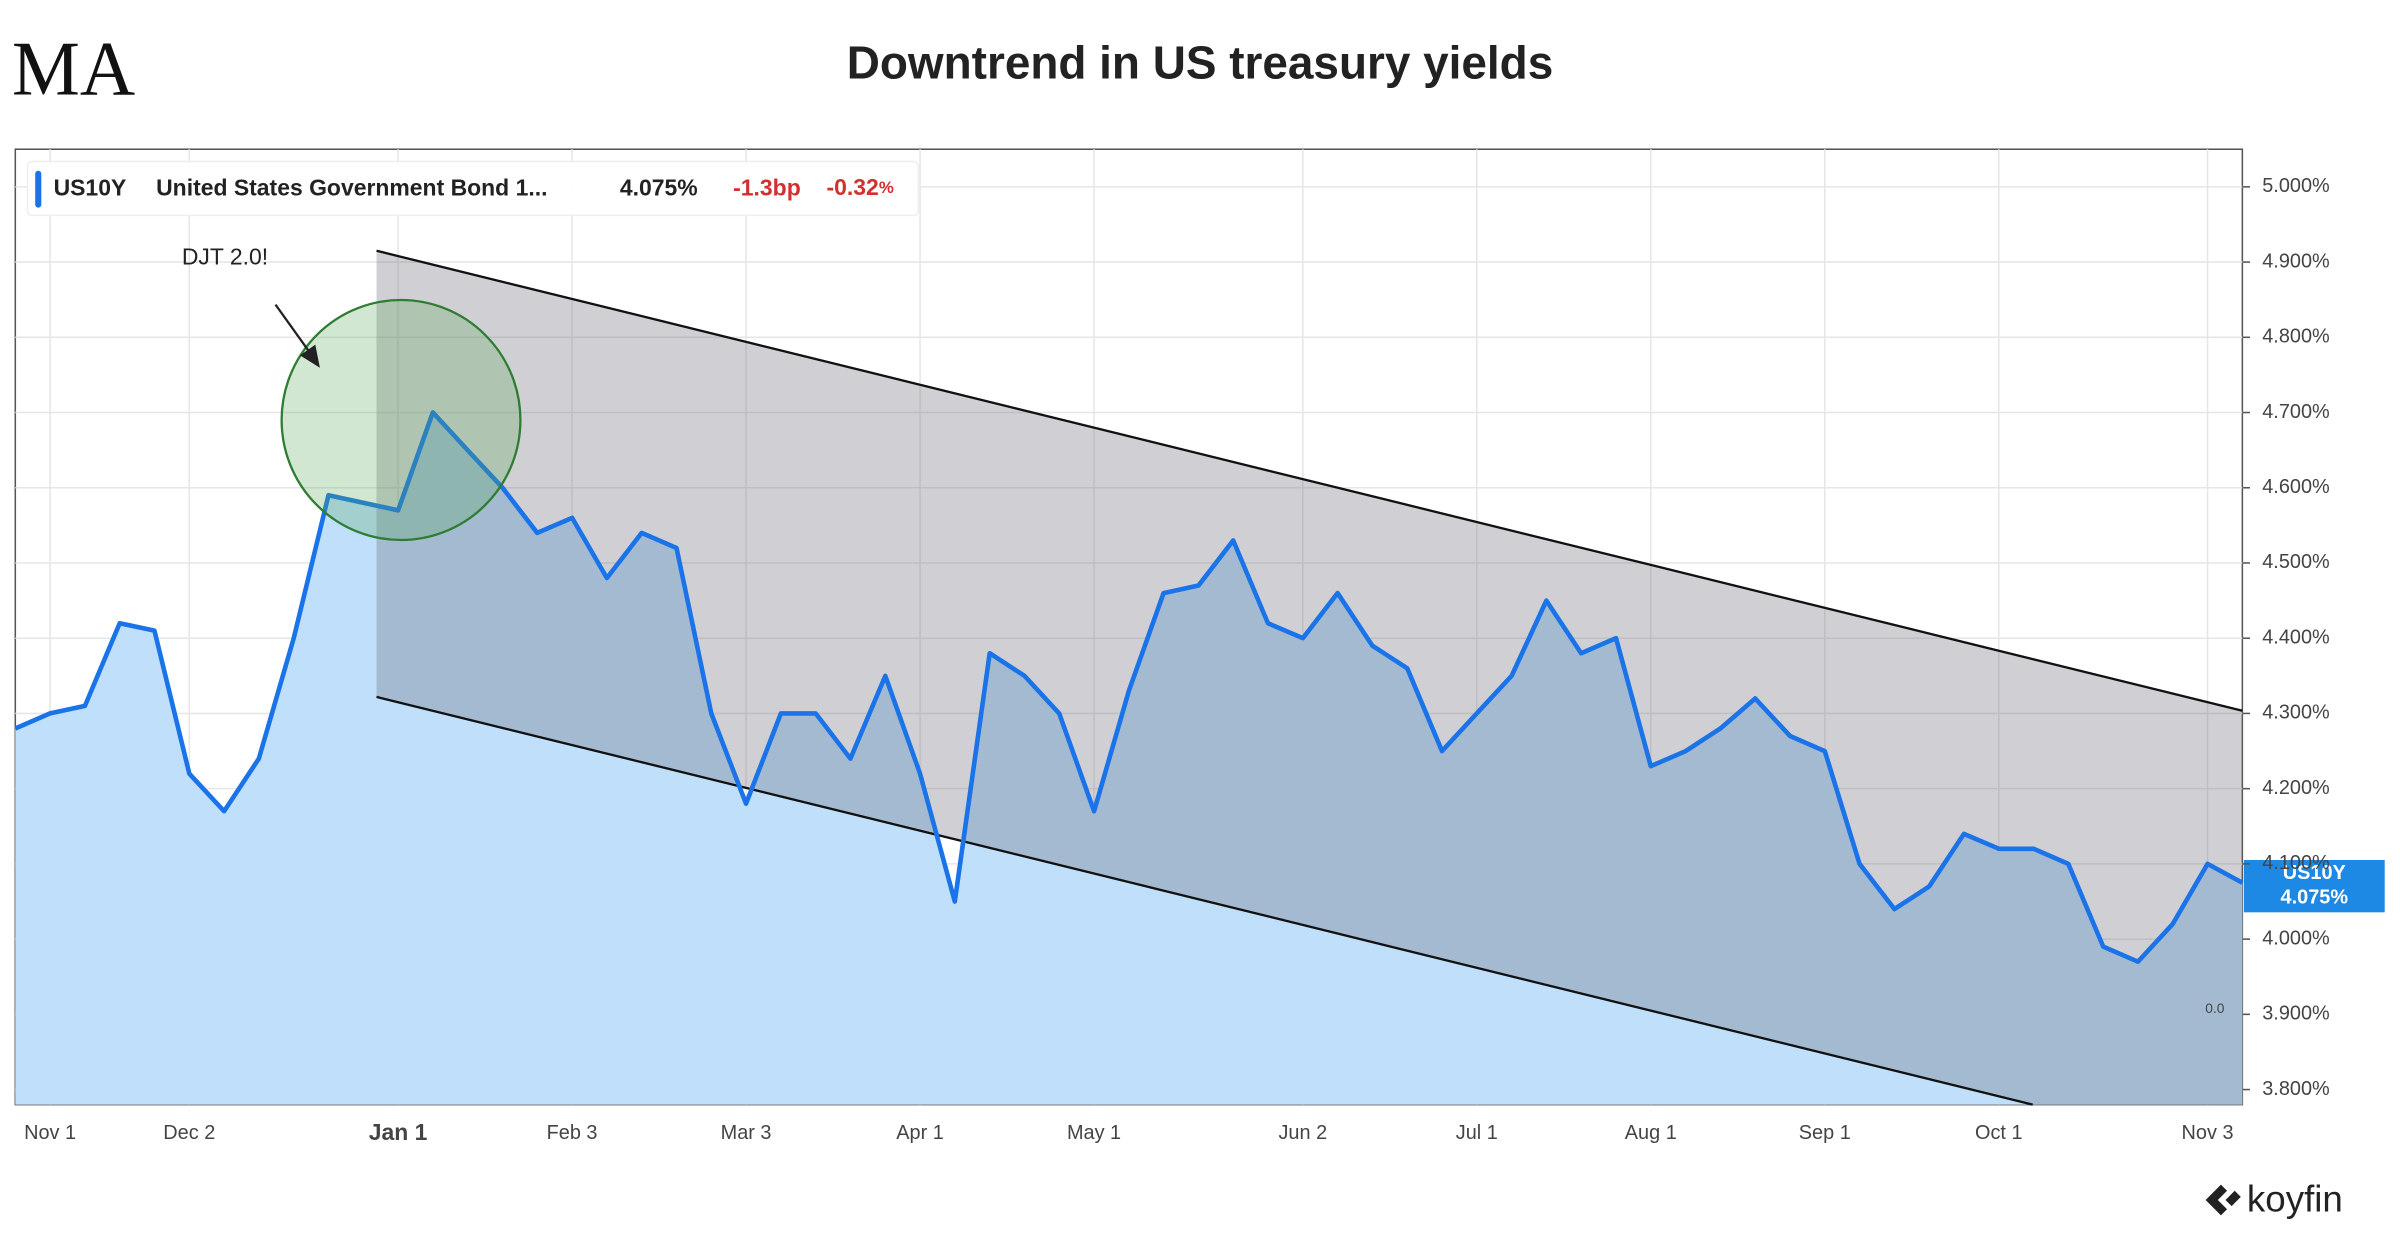 The height and width of the screenshot is (1240, 2400). I want to click on y-tick-label: 4.500%, so click(2296, 562).